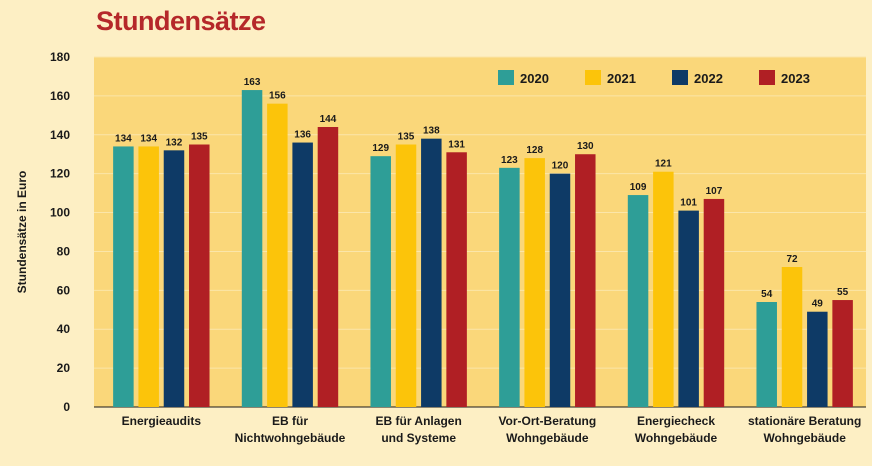 This screenshot has width=872, height=466. What do you see at coordinates (290, 421) in the screenshot?
I see `x-tick-label-line: EB für` at bounding box center [290, 421].